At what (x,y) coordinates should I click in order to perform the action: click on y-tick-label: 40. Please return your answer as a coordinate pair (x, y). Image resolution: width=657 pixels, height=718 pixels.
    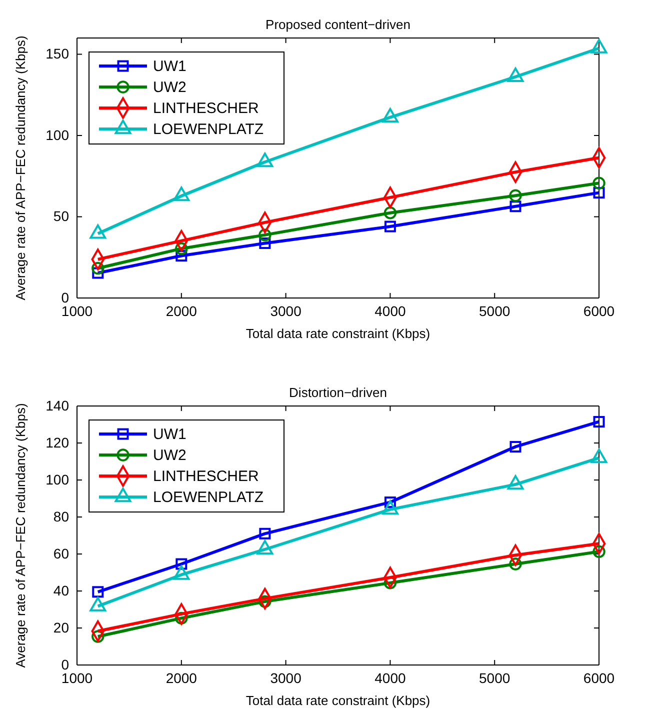
    Looking at the image, I should click on (61, 590).